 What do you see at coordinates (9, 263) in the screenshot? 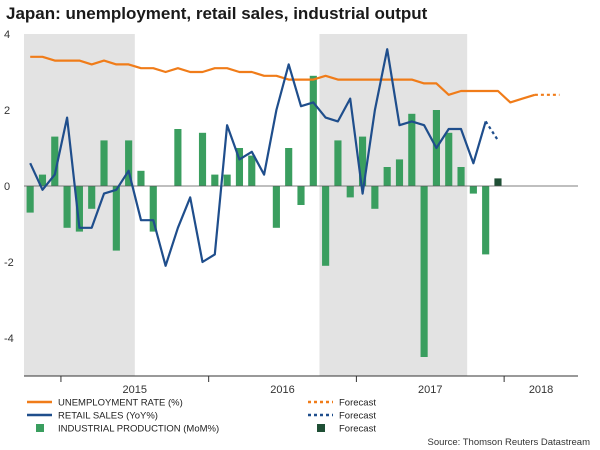
I see `y-tick-label: -2` at bounding box center [9, 263].